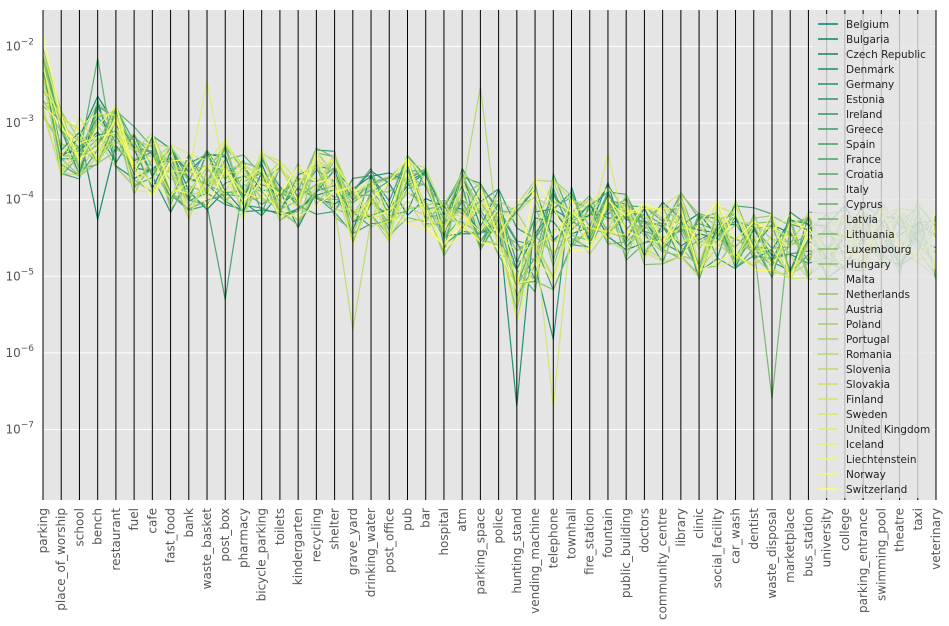 The image size is (949, 626). Describe the element at coordinates (389, 540) in the screenshot. I see `x-tick-label-post_office: post_office` at that location.